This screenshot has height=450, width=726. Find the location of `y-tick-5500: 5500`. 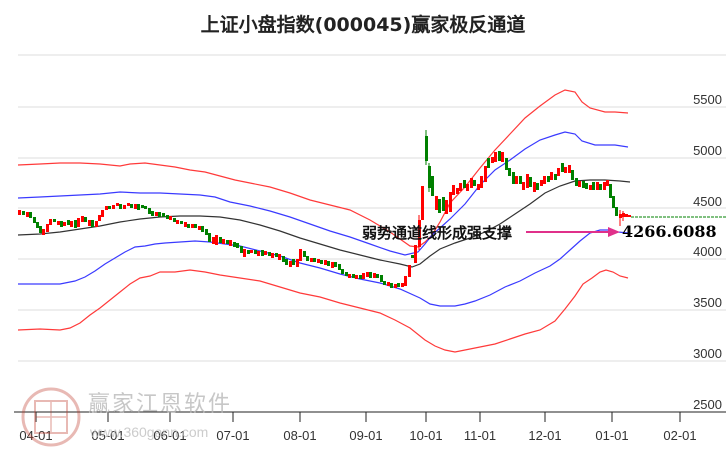

y-tick-5500: 5500 is located at coordinates (707, 99).